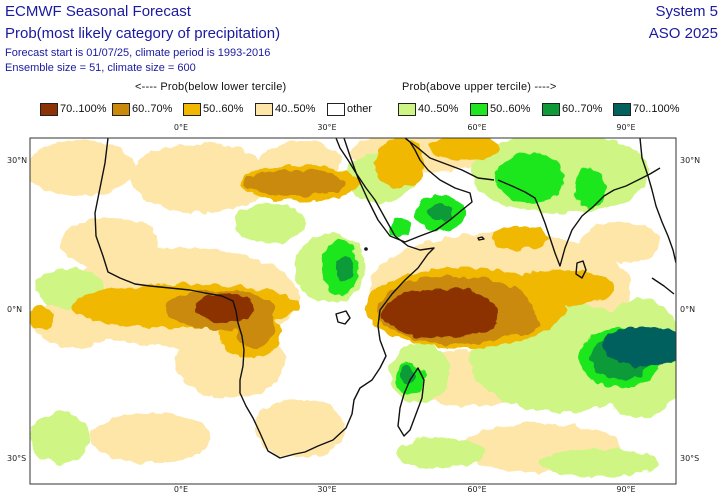  Describe the element at coordinates (579, 217) in the screenshot. I see `india-coastline` at that location.